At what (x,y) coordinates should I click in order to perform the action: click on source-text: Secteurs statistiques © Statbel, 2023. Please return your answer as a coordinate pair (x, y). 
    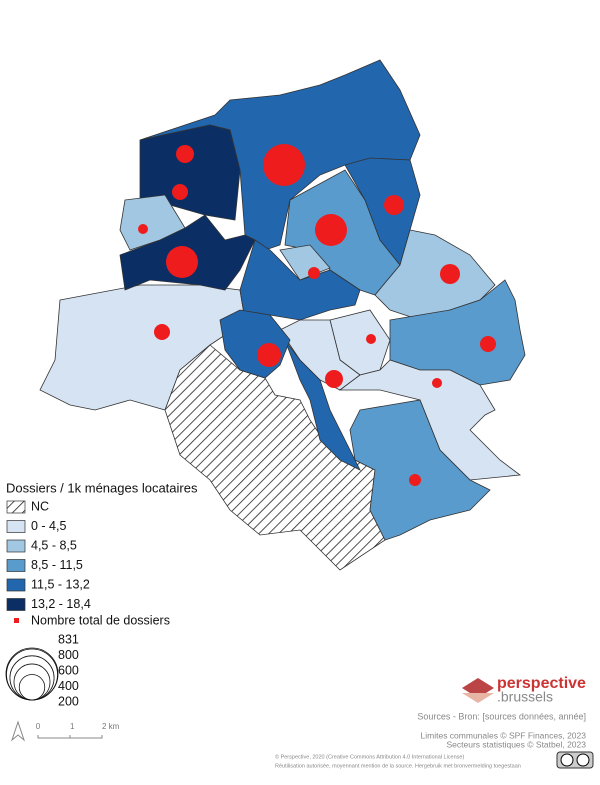
    Looking at the image, I should click on (516, 744).